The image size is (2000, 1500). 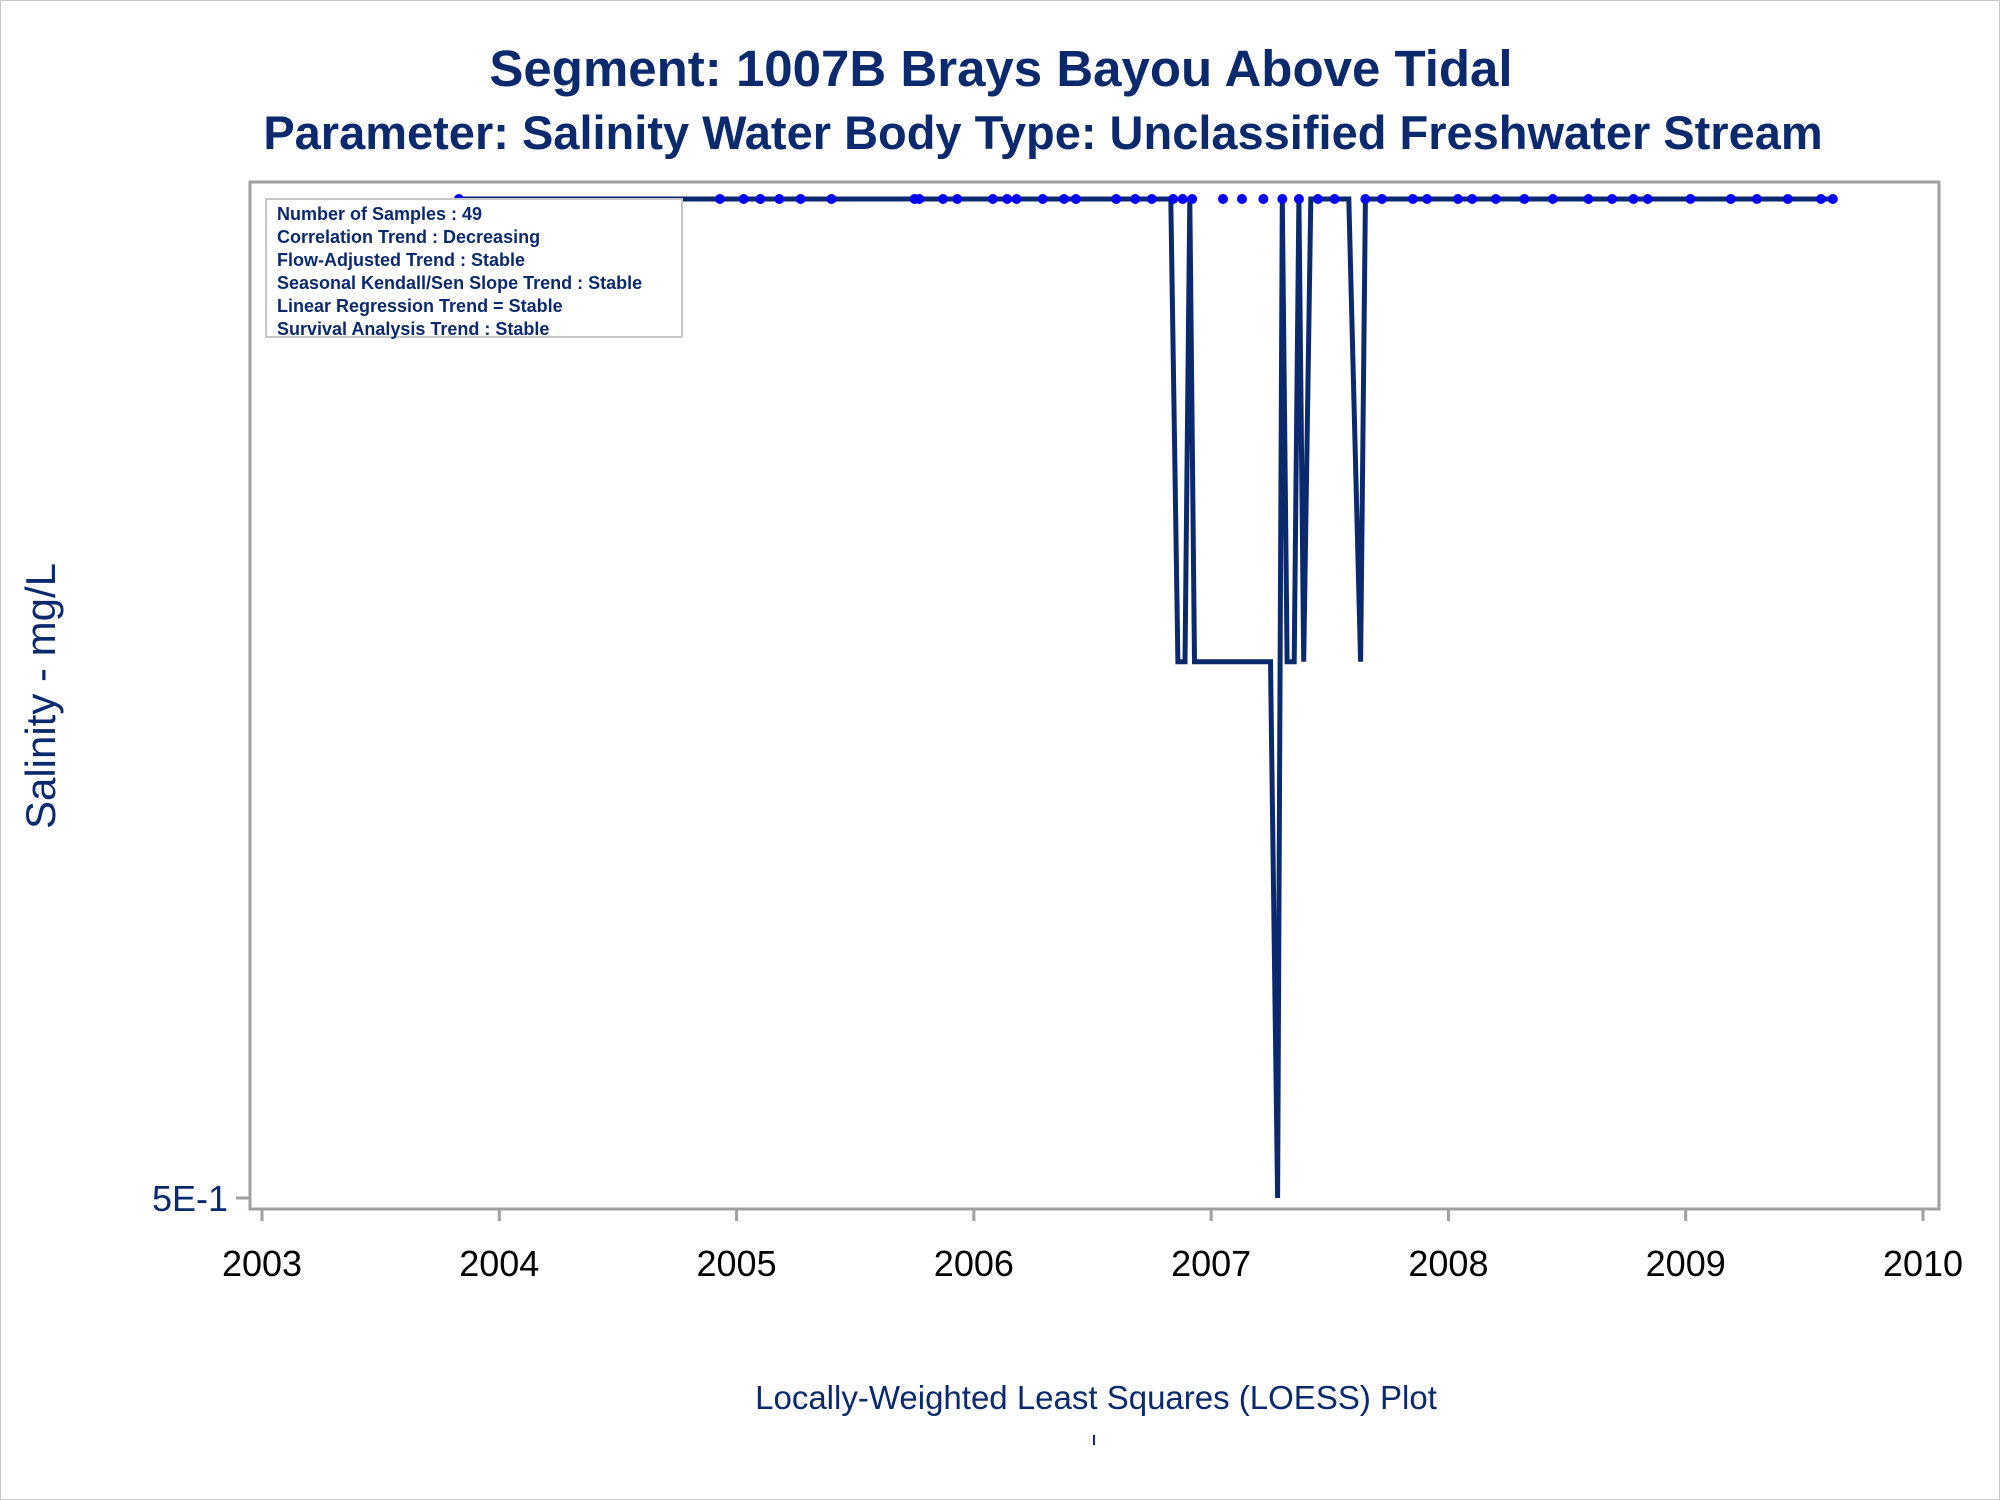 What do you see at coordinates (1448, 1263) in the screenshot?
I see `x-tick-label: 2008` at bounding box center [1448, 1263].